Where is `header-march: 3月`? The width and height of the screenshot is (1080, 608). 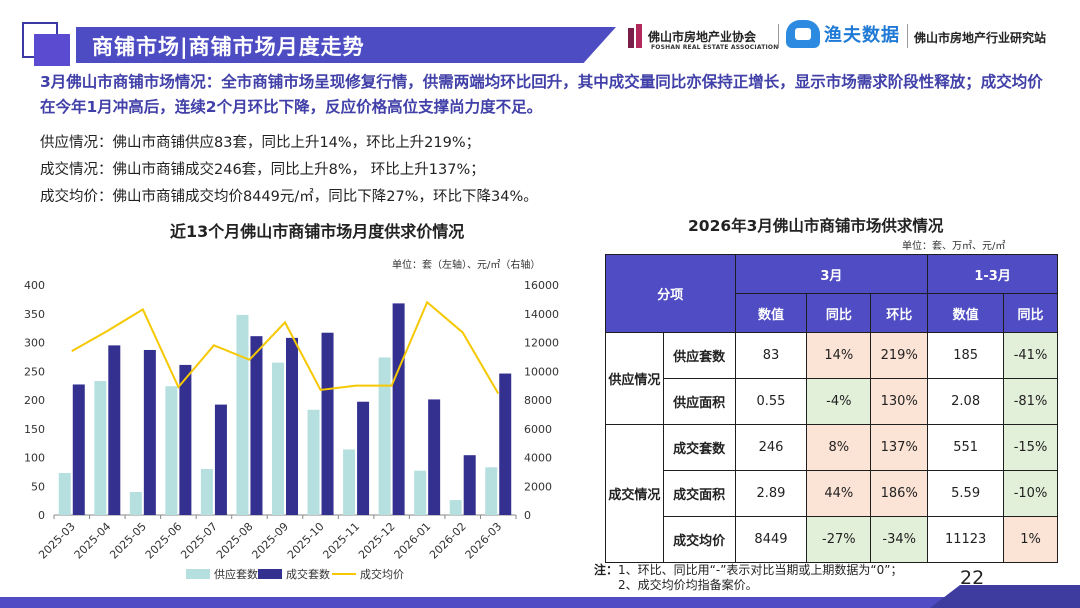 header-march: 3月 is located at coordinates (831, 274).